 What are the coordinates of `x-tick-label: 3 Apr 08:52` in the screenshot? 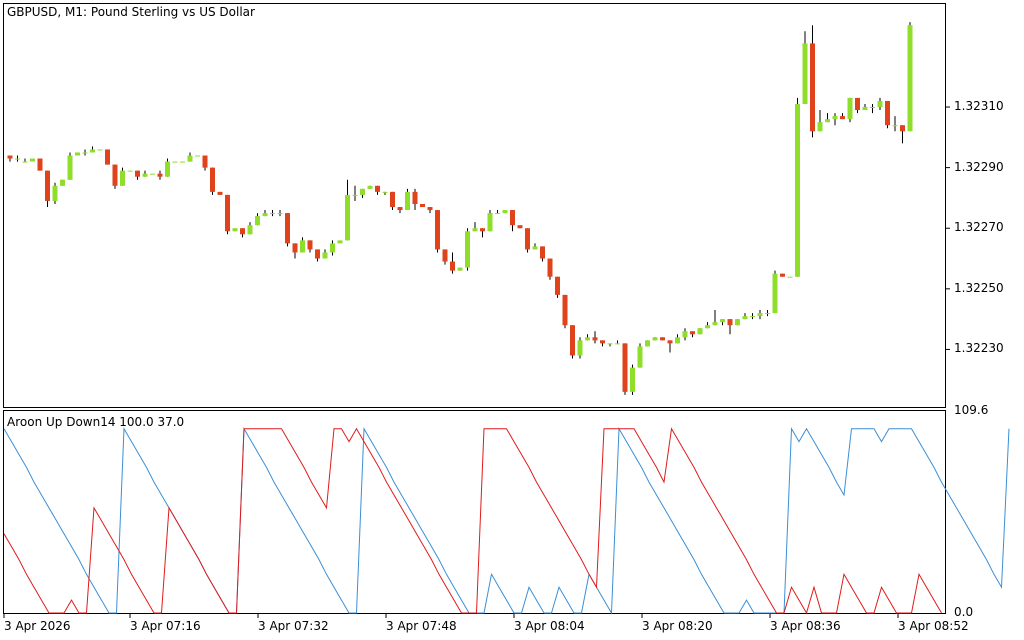 It's located at (933, 626).